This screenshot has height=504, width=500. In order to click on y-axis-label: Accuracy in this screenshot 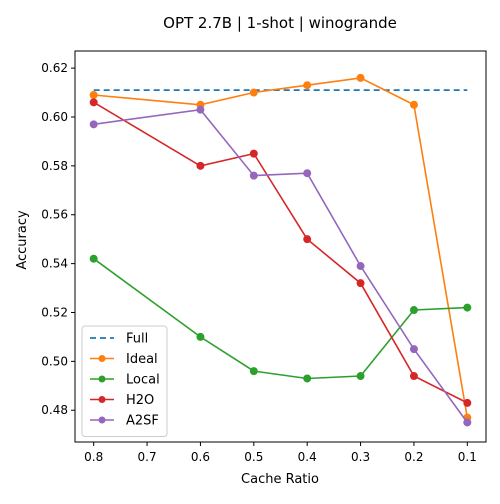, I will do `click(22, 240)`.